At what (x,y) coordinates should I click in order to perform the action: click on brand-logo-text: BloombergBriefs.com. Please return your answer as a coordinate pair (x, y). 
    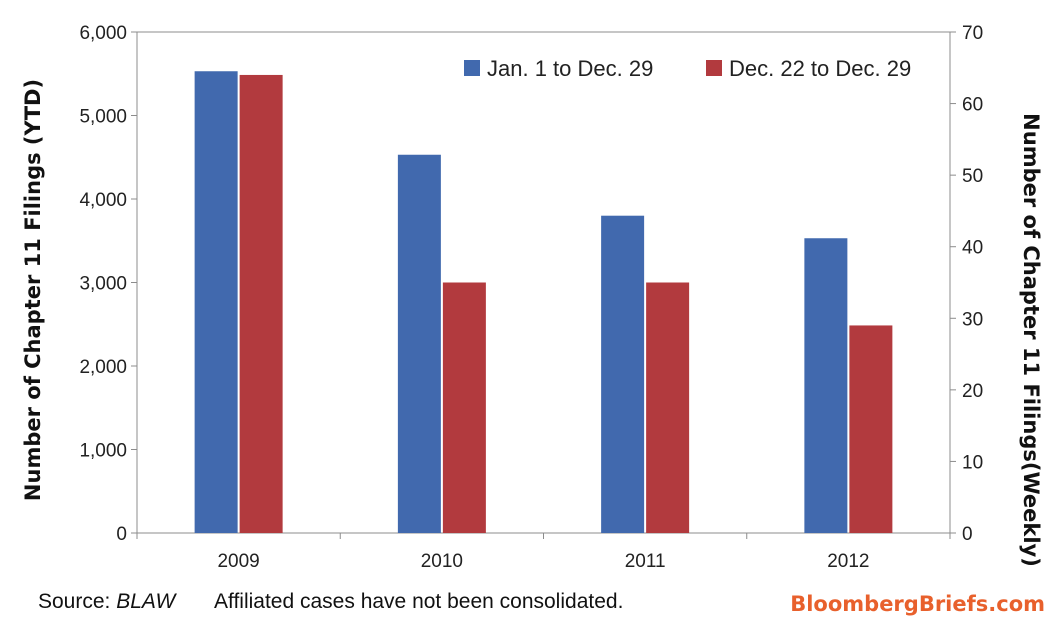
    Looking at the image, I should click on (917, 604).